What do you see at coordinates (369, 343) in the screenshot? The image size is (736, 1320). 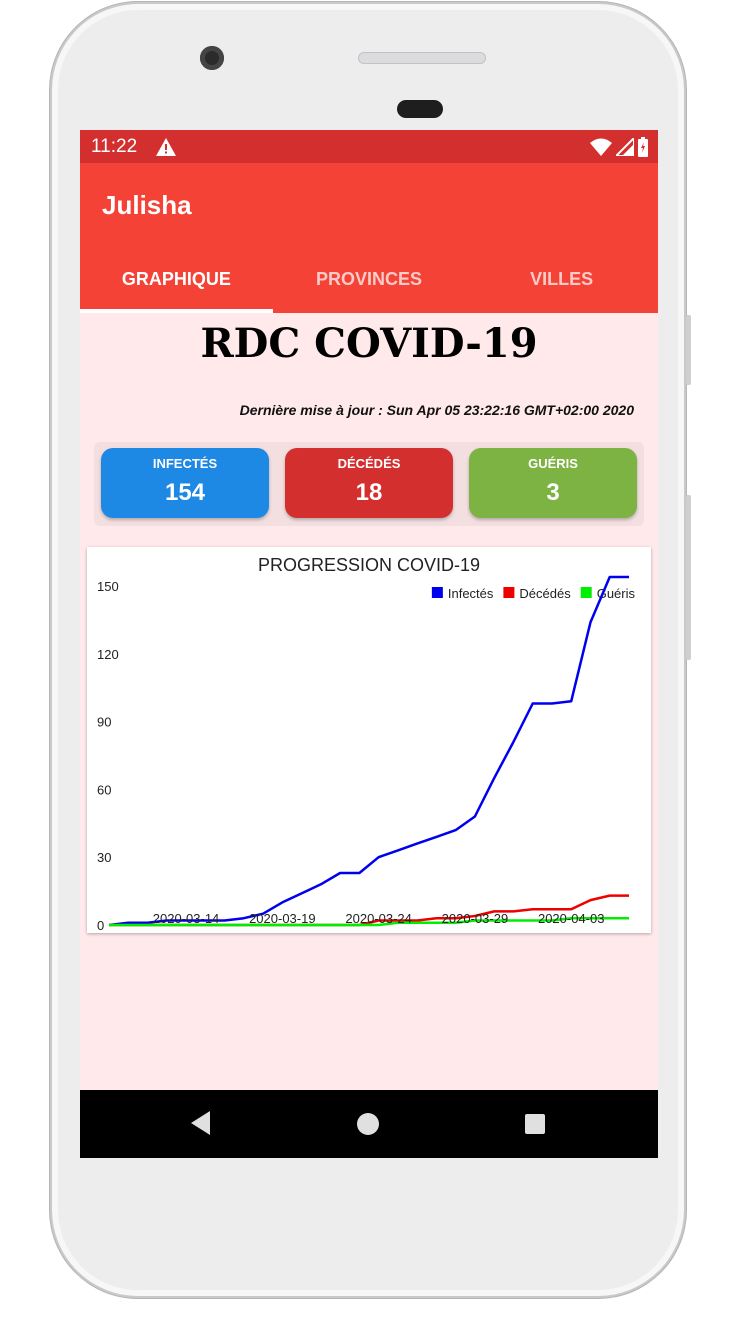 I see `page-title: RDC COVID-19` at bounding box center [369, 343].